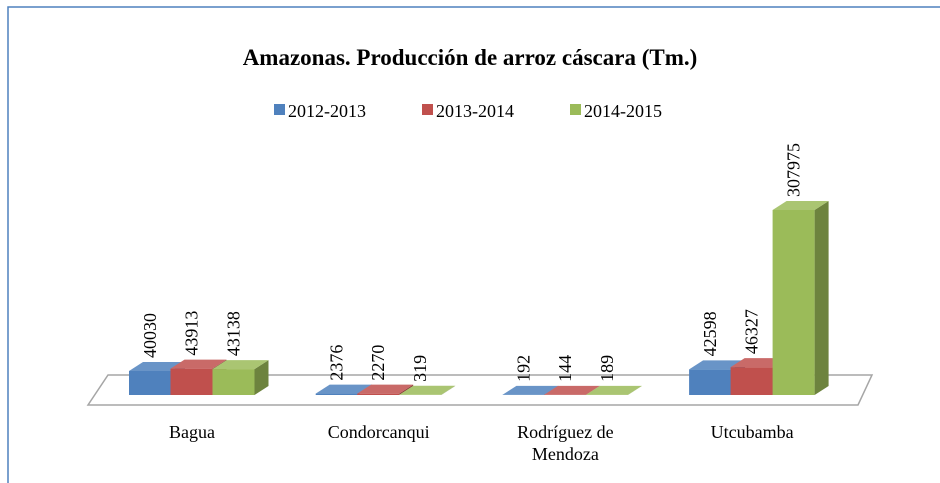 The image size is (940, 483). What do you see at coordinates (480, 390) in the screenshot?
I see `floor` at bounding box center [480, 390].